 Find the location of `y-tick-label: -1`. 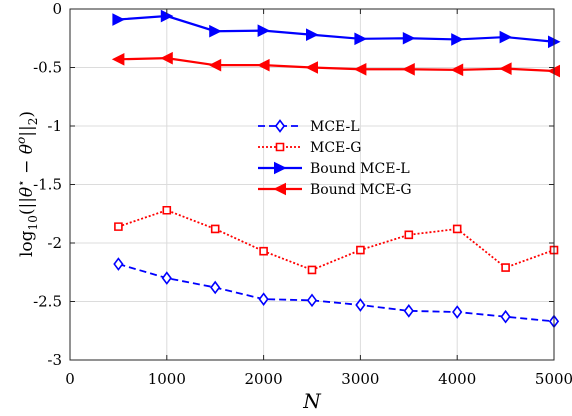

y-tick-label: -1 is located at coordinates (54, 126).